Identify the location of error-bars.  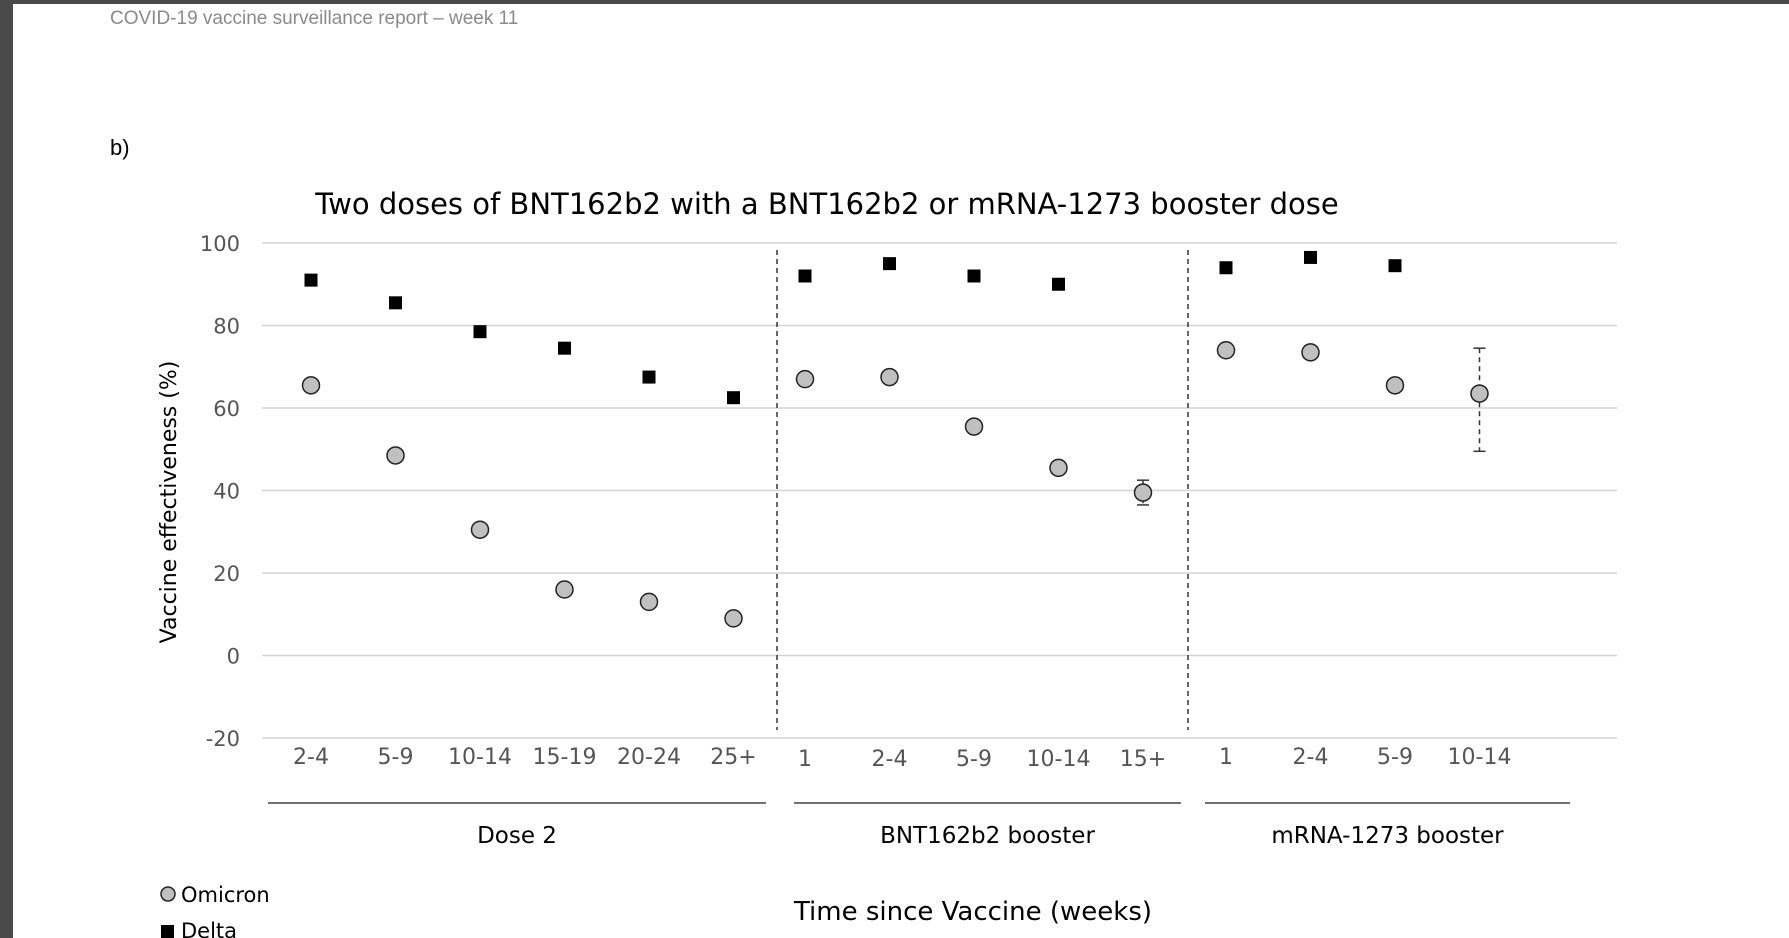
(1311, 426).